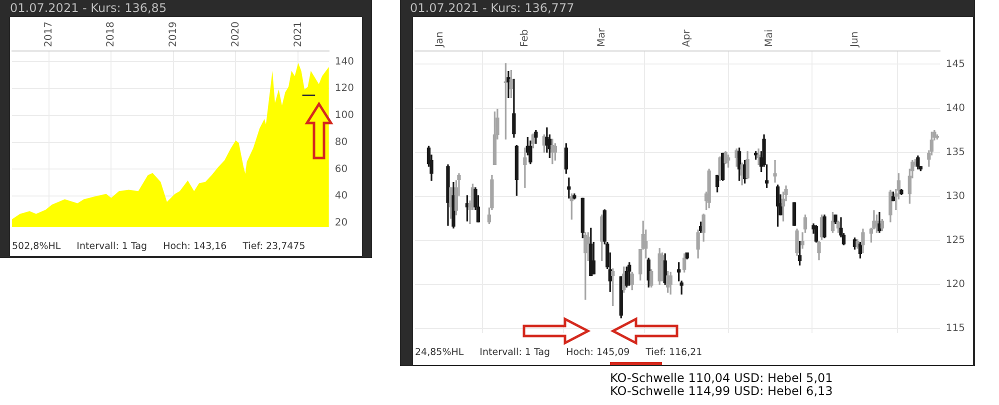  What do you see at coordinates (492, 8) in the screenshot?
I see `chart-title: 01.07.2021 - Kurs: 136,777` at bounding box center [492, 8].